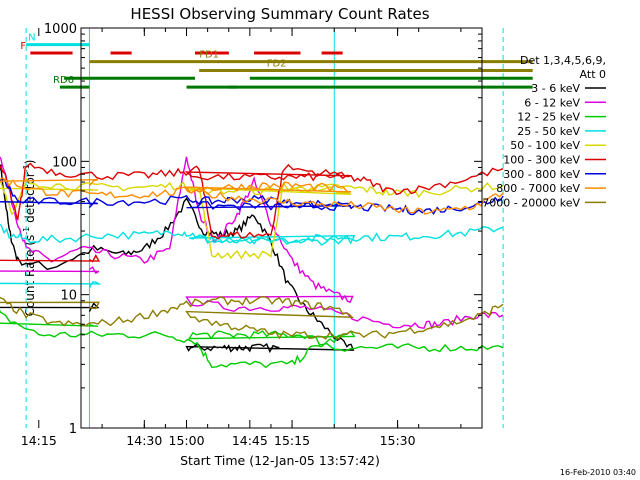  Describe the element at coordinates (541, 174) in the screenshot. I see `legend-entry-label-6: 300 - 800 keV` at that location.